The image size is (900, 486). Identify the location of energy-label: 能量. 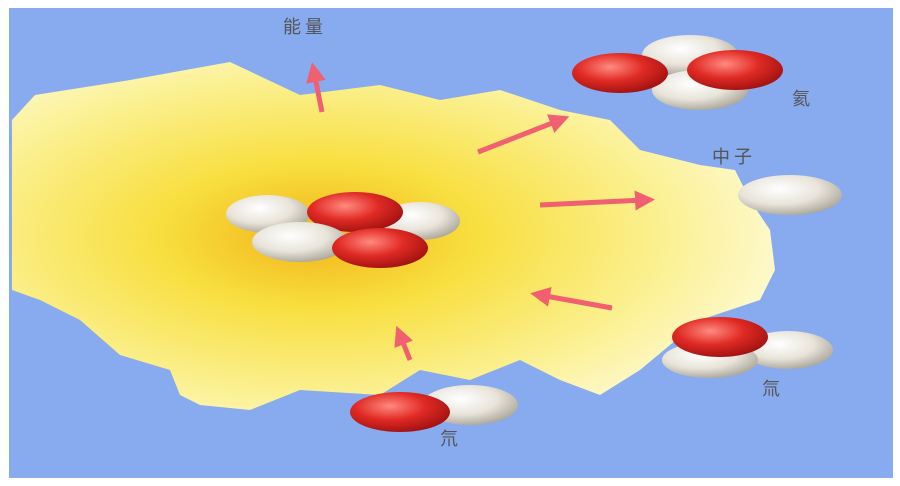
(305, 27).